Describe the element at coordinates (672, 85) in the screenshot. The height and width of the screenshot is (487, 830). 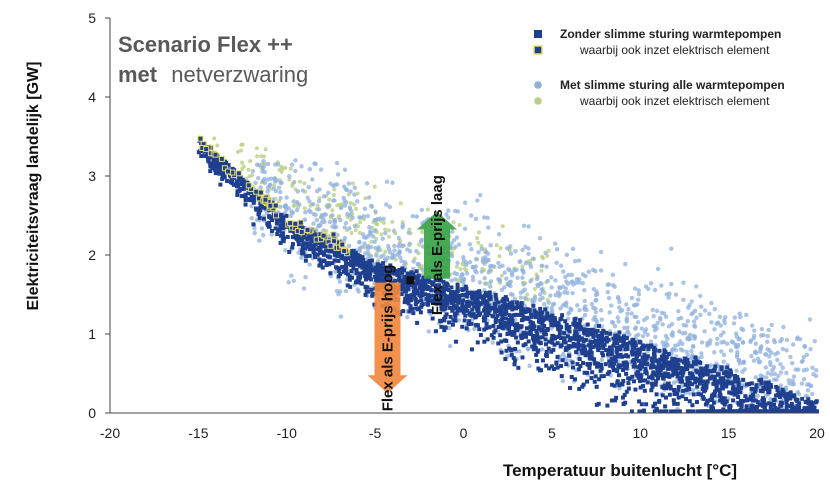
I see `legend-label: Met slimme sturing alle warmtepompen` at that location.